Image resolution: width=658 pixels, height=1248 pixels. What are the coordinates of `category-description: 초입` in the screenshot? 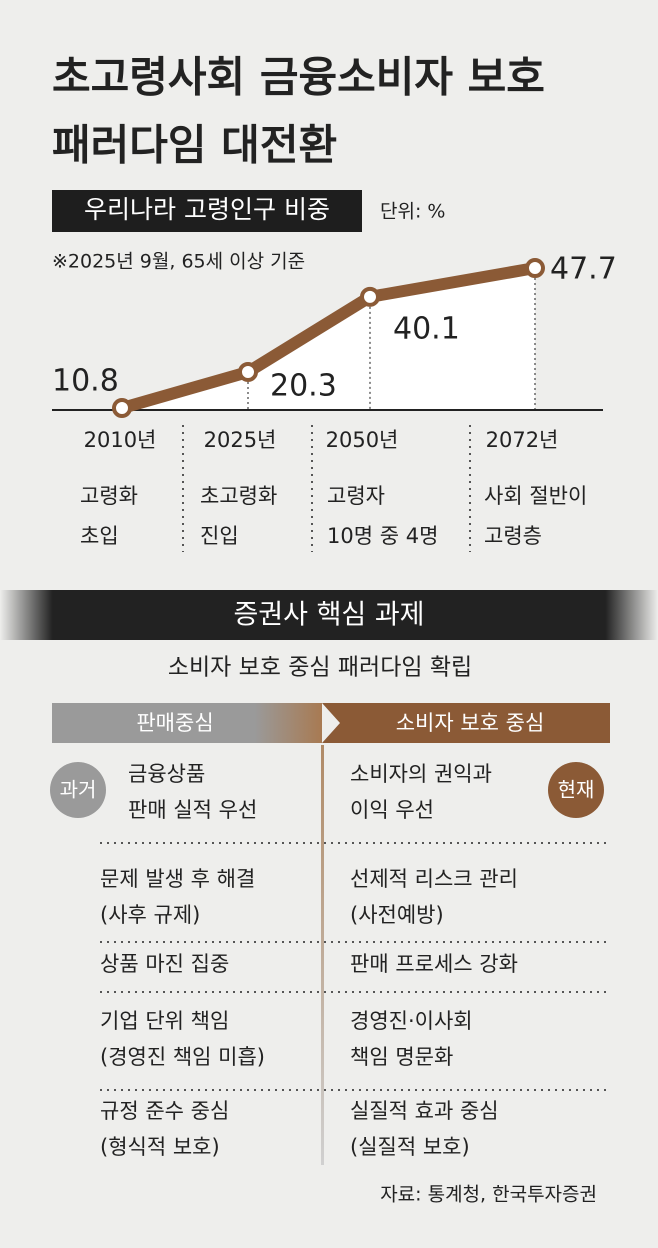 It's located at (99, 536).